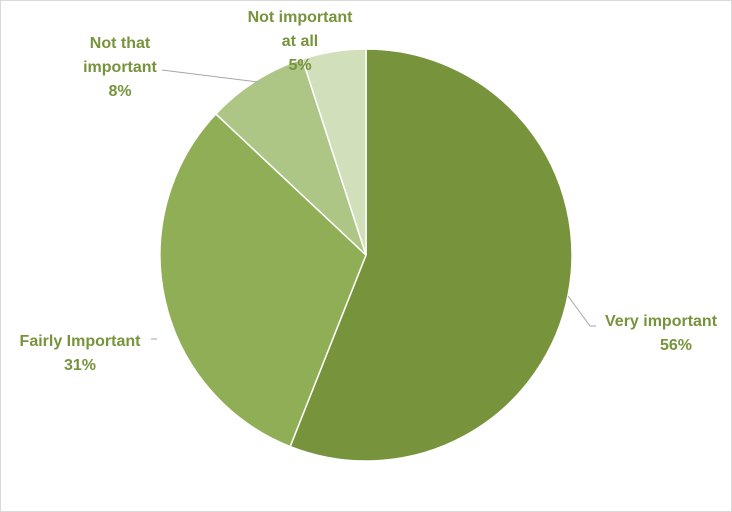 The width and height of the screenshot is (732, 512). What do you see at coordinates (290, 157) in the screenshot?
I see `pie-slice-not-that-important` at bounding box center [290, 157].